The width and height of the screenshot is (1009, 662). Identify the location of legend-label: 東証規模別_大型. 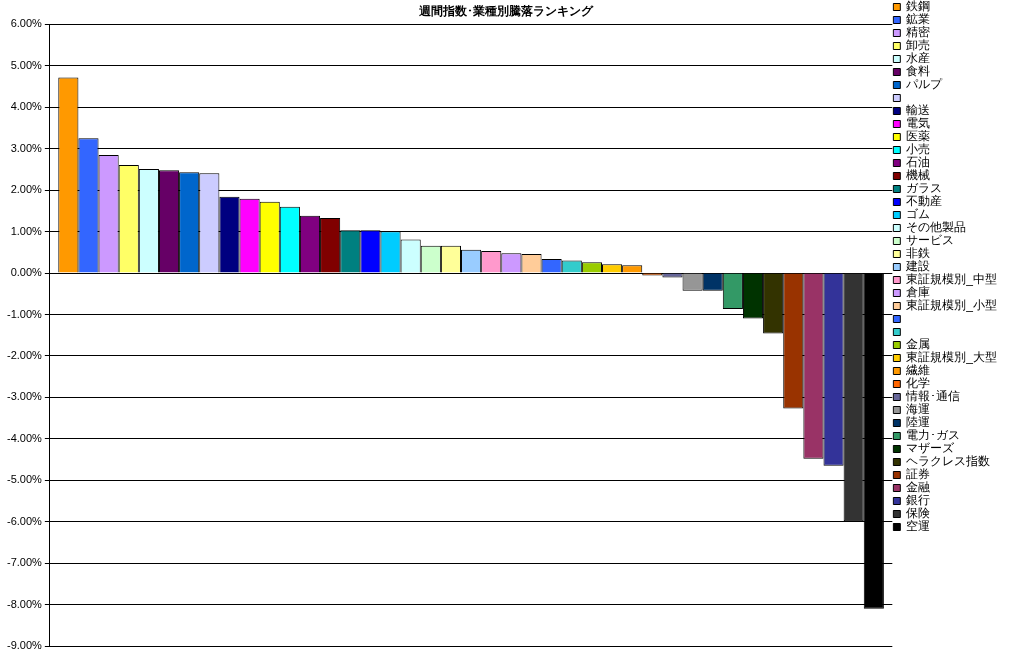
(952, 357).